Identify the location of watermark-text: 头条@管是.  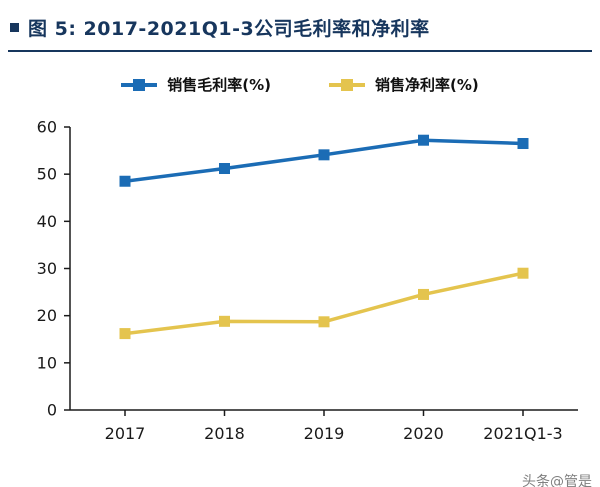
(557, 480).